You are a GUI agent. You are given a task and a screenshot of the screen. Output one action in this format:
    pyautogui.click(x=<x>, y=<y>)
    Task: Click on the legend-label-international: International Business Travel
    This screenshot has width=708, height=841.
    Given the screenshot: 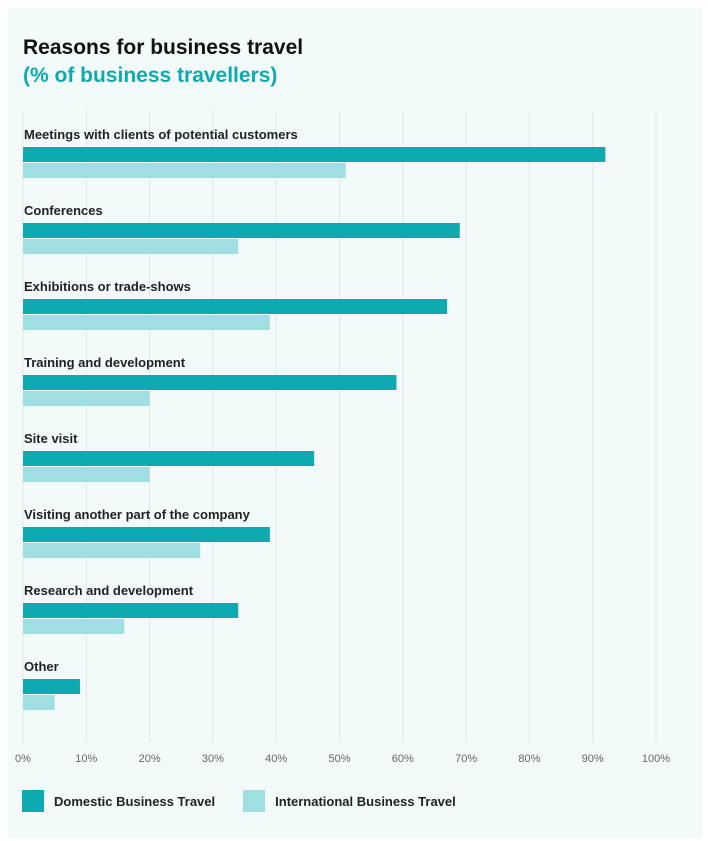 What is the action you would take?
    pyautogui.click(x=365, y=801)
    